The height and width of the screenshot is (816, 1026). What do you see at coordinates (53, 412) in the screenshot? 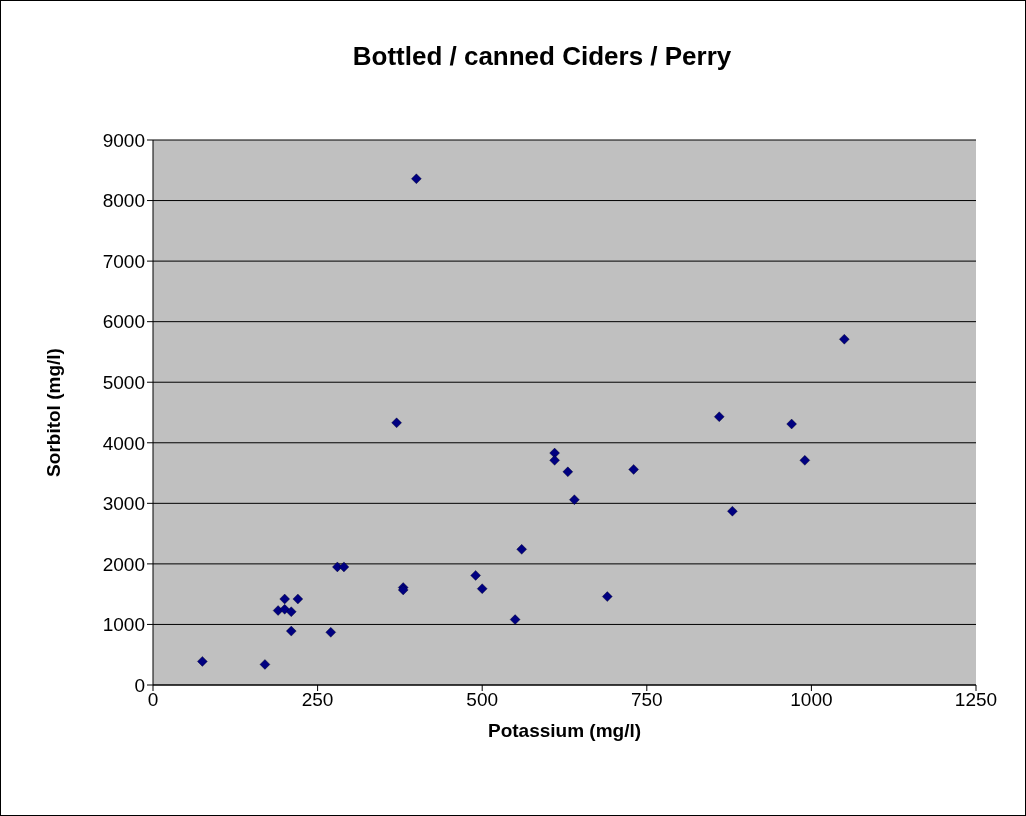
I see `y-axis-title: Sorbitol (mg/l)` at bounding box center [53, 412].